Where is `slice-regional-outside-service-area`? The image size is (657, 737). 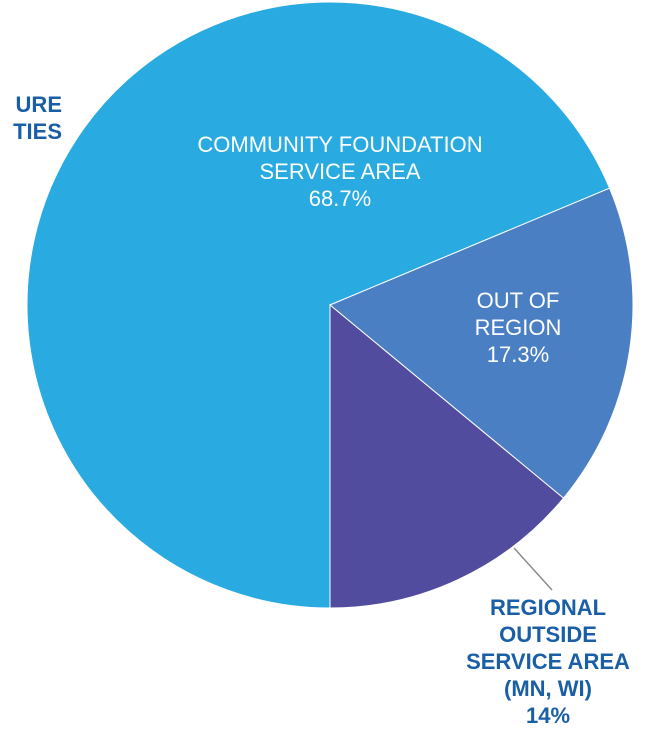
slice-regional-outside-service-area is located at coordinates (447, 456).